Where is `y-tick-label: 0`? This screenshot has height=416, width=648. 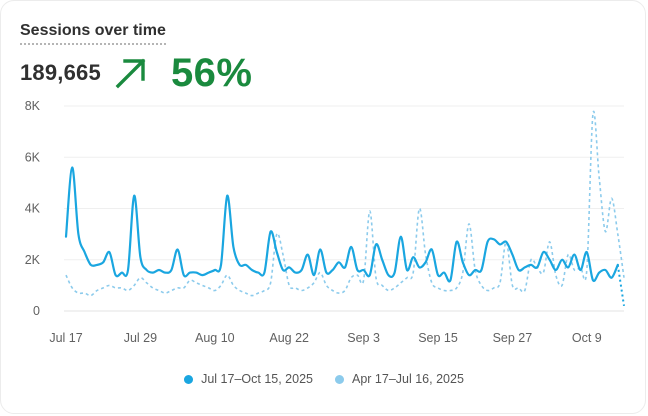 y-tick-label: 0 is located at coordinates (36, 311).